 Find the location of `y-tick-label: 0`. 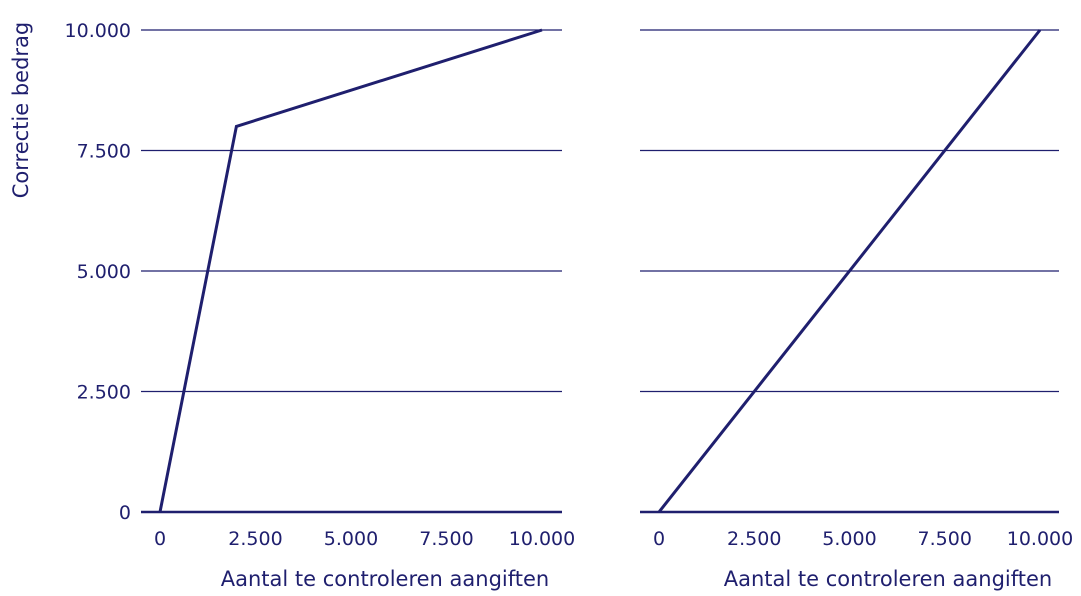

y-tick-label: 0 is located at coordinates (125, 513).